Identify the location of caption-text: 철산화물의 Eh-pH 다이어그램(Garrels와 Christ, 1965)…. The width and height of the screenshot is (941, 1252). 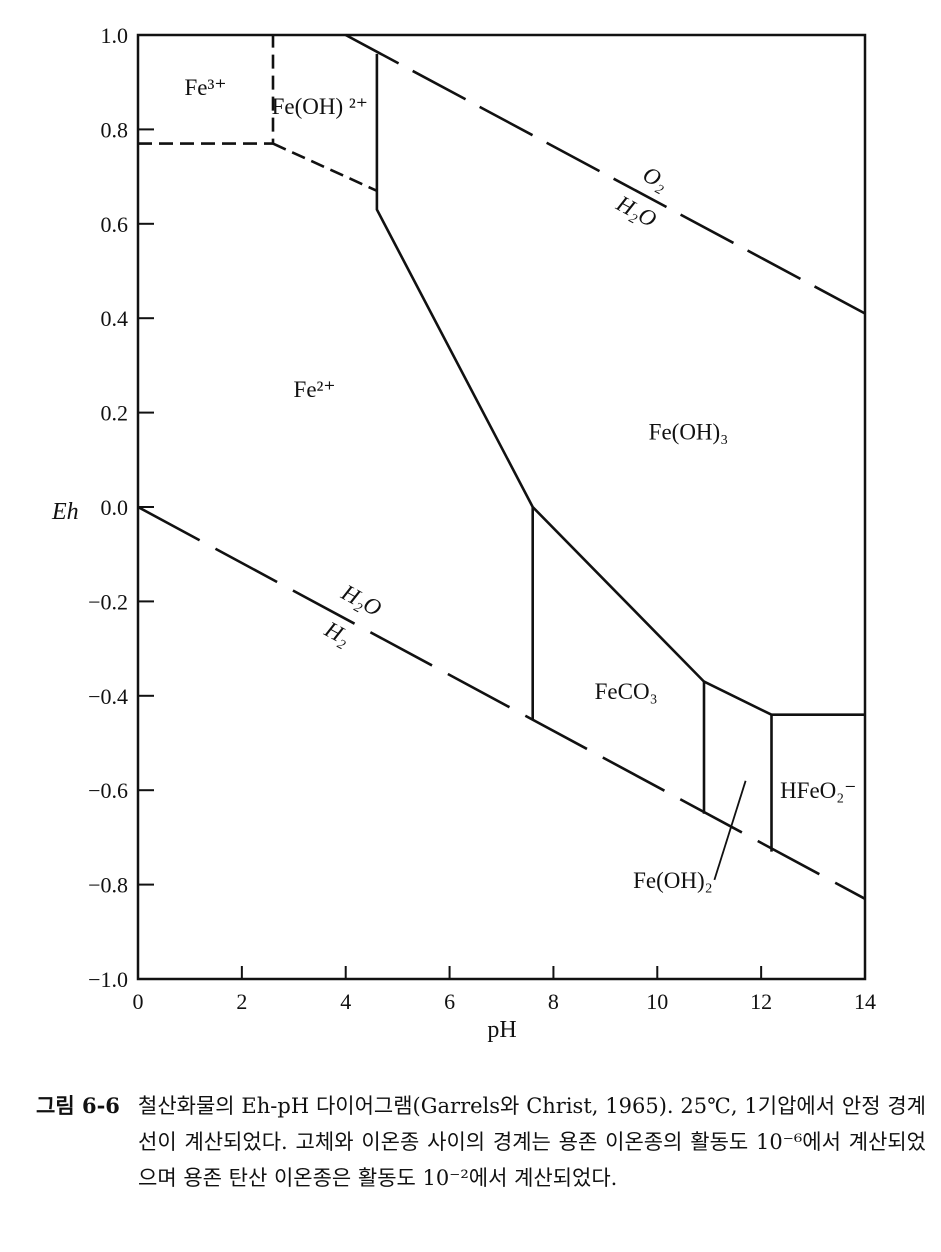
(532, 1142).